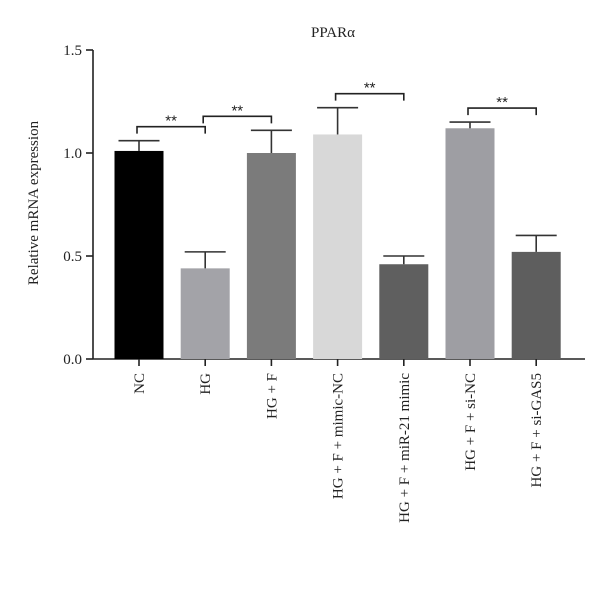 The image size is (600, 590). I want to click on x-tick-label: HG + F + miR-21 mimic, so click(405, 448).